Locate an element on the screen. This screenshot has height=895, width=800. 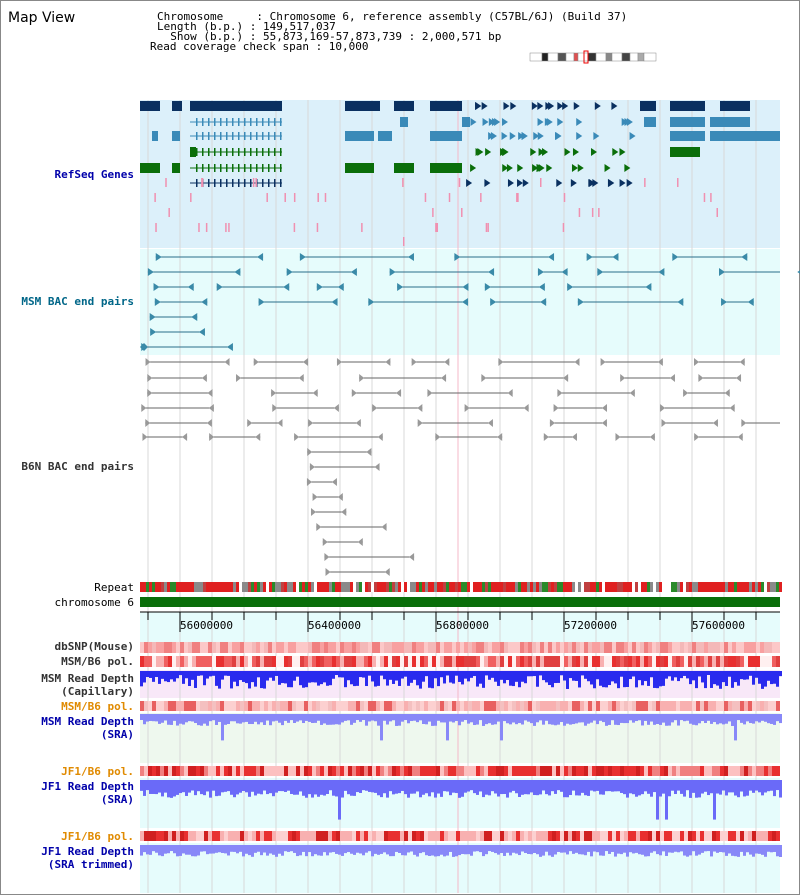
axis-tick-label: 56400000 is located at coordinates (334, 625).